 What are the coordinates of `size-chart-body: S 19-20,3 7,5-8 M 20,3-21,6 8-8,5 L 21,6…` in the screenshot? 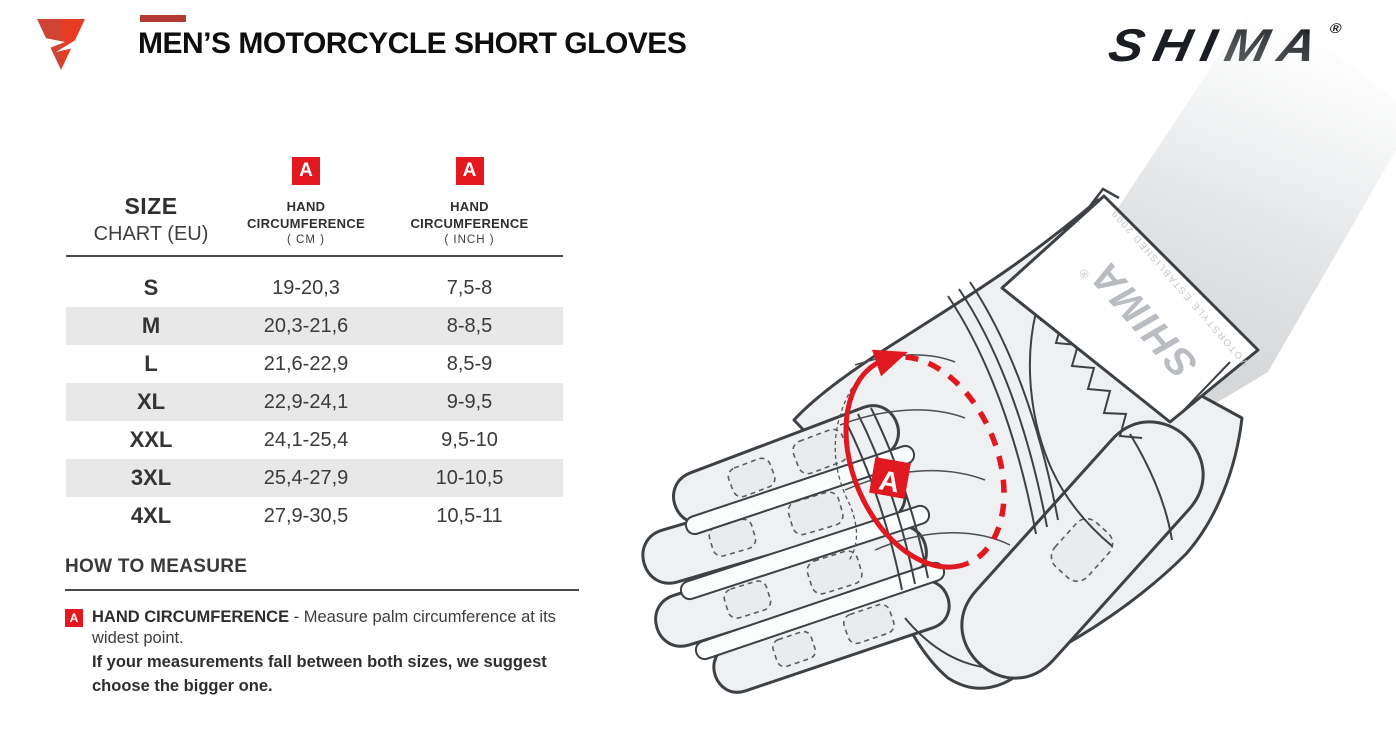 It's located at (314, 402).